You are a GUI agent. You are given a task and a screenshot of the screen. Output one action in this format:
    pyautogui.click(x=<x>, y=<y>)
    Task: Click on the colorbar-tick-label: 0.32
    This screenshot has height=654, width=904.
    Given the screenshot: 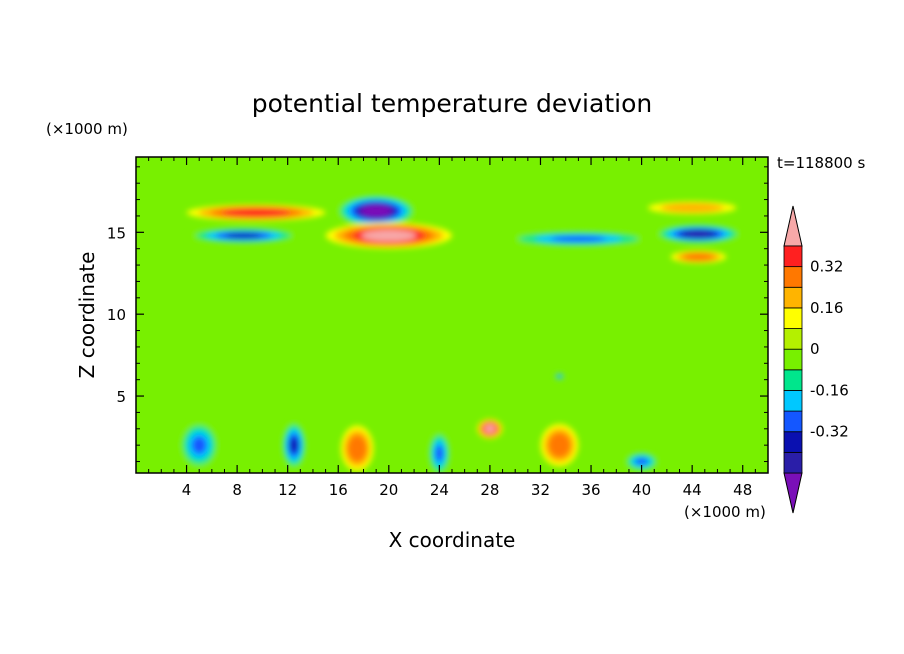 What is the action you would take?
    pyautogui.click(x=826, y=267)
    